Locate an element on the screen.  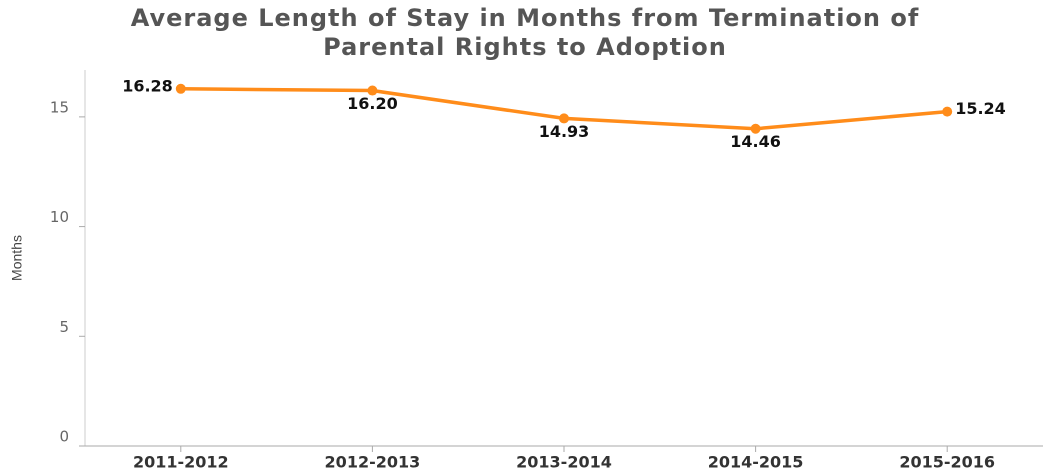
data-label: 16.20 is located at coordinates (372, 103).